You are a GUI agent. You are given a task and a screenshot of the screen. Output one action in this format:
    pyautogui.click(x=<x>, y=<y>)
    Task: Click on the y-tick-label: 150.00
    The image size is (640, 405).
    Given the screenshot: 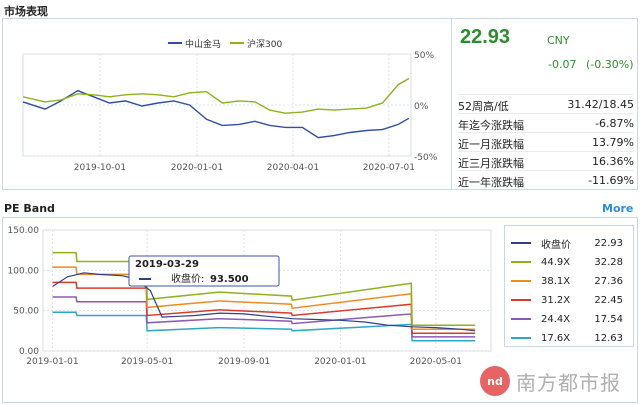 What is the action you would take?
    pyautogui.click(x=24, y=231)
    